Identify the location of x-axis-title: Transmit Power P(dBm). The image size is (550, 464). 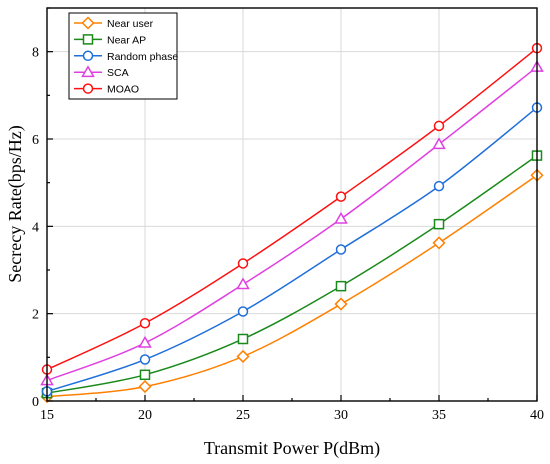
(292, 448).